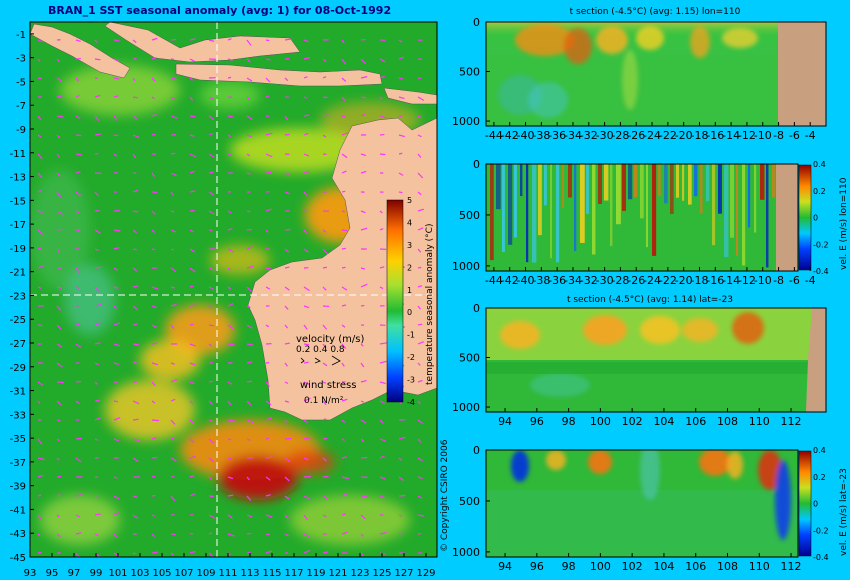  I want to click on panel-xtick-label: 98, so click(569, 421).